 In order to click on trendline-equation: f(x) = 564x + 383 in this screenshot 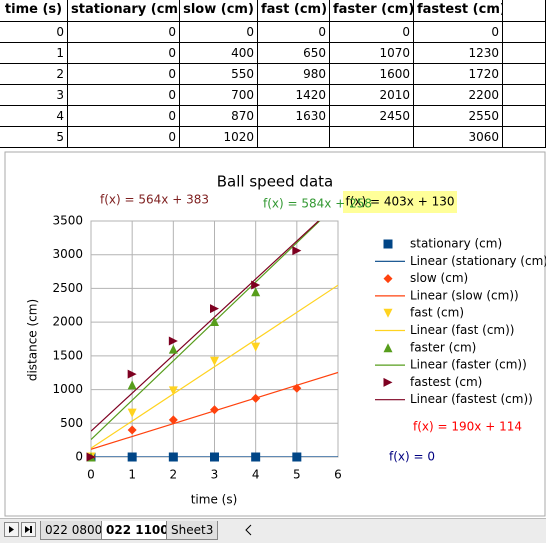, I will do `click(154, 200)`.